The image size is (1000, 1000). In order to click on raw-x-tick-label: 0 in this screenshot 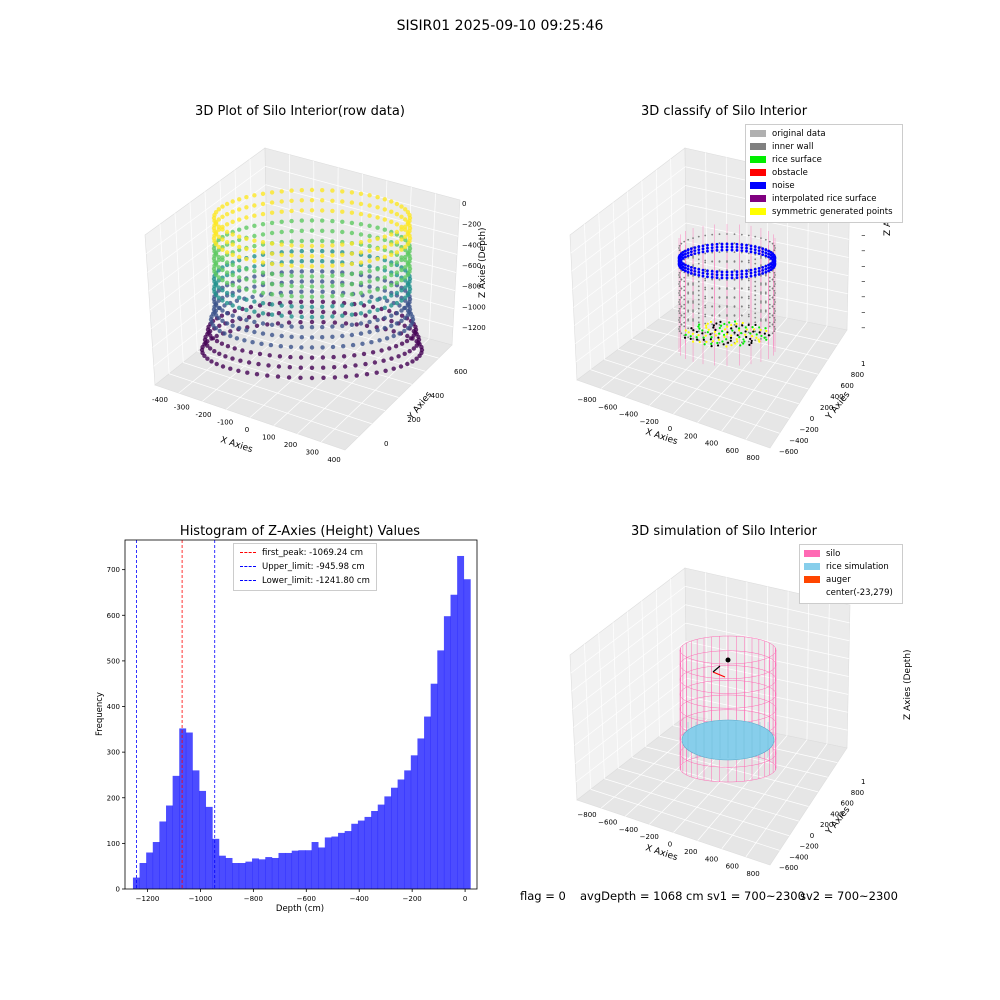, I will do `click(247, 430)`.